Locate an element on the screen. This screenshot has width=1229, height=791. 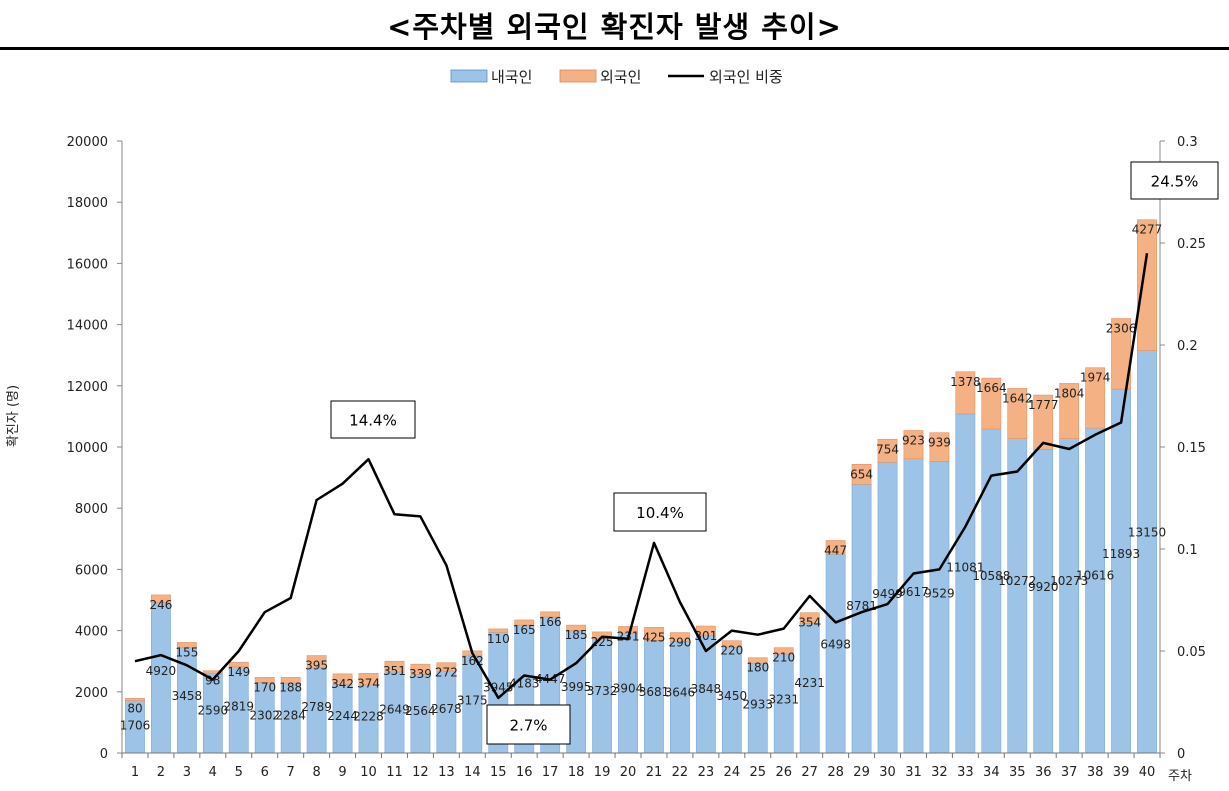
data-label-domestic: 4920 is located at coordinates (161, 671).